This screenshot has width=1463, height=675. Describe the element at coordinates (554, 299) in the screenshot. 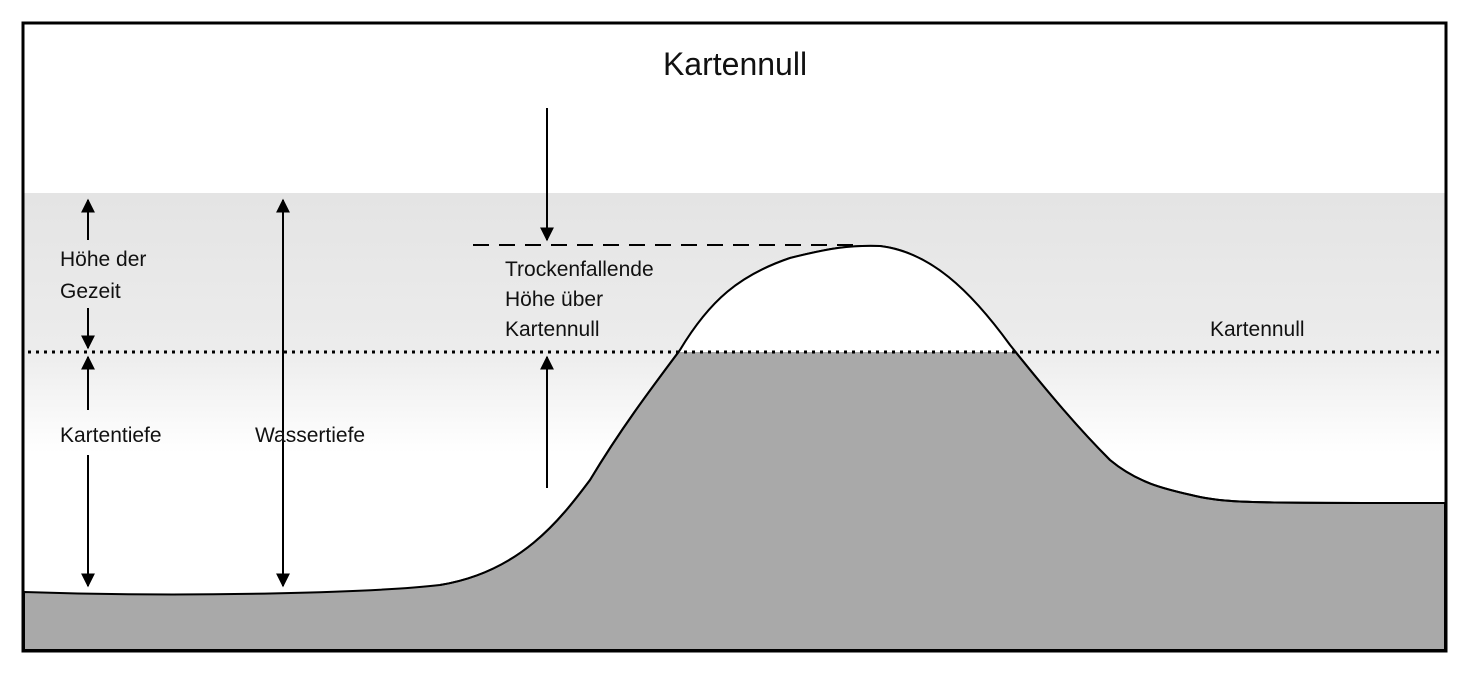

I see `label: Höhe über` at that location.